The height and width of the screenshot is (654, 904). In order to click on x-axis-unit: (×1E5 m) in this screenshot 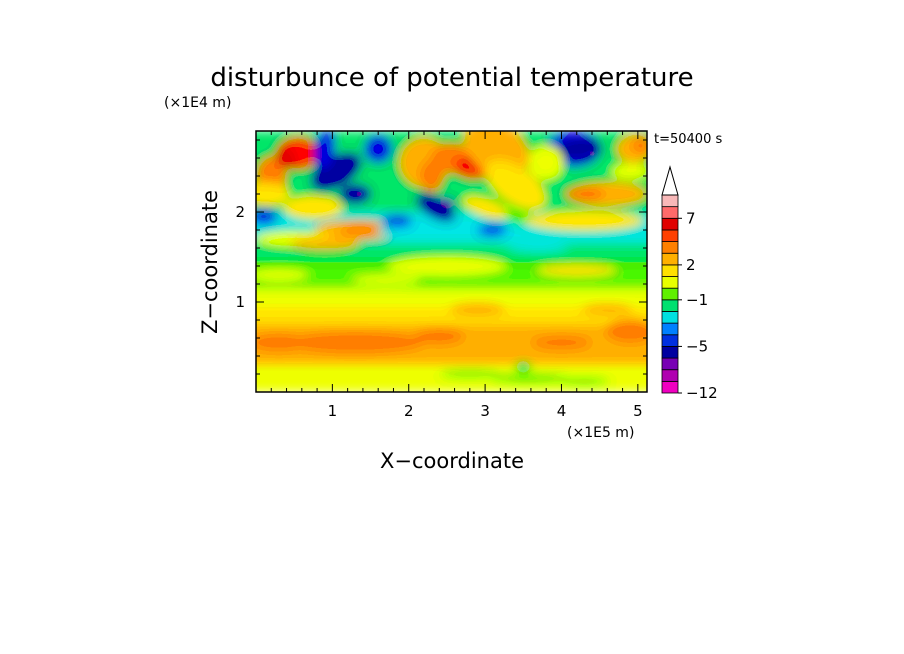, I will do `click(600, 433)`.